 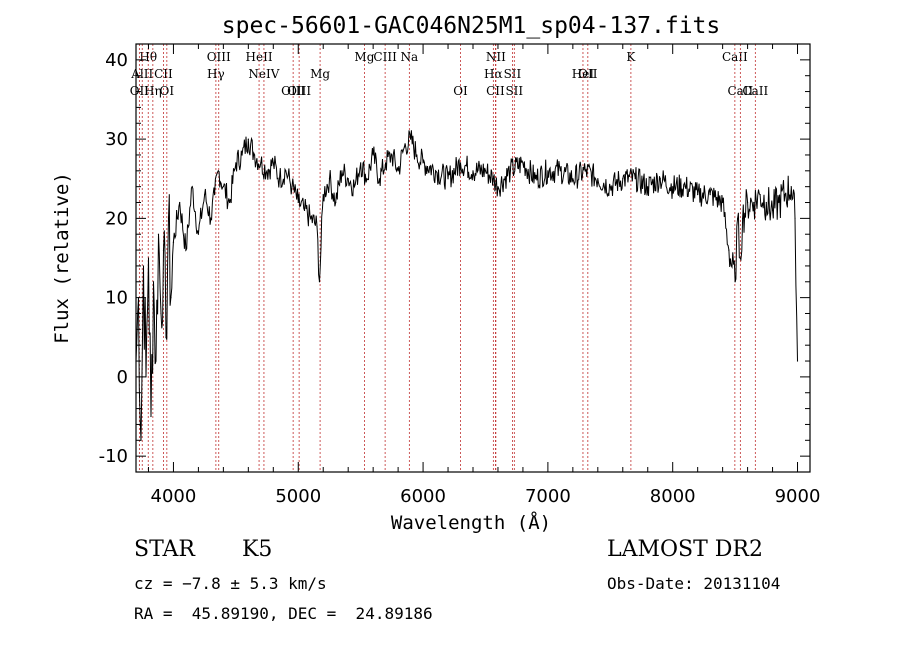 What do you see at coordinates (259, 57) in the screenshot?
I see `line-marker-label: HeII` at bounding box center [259, 57].